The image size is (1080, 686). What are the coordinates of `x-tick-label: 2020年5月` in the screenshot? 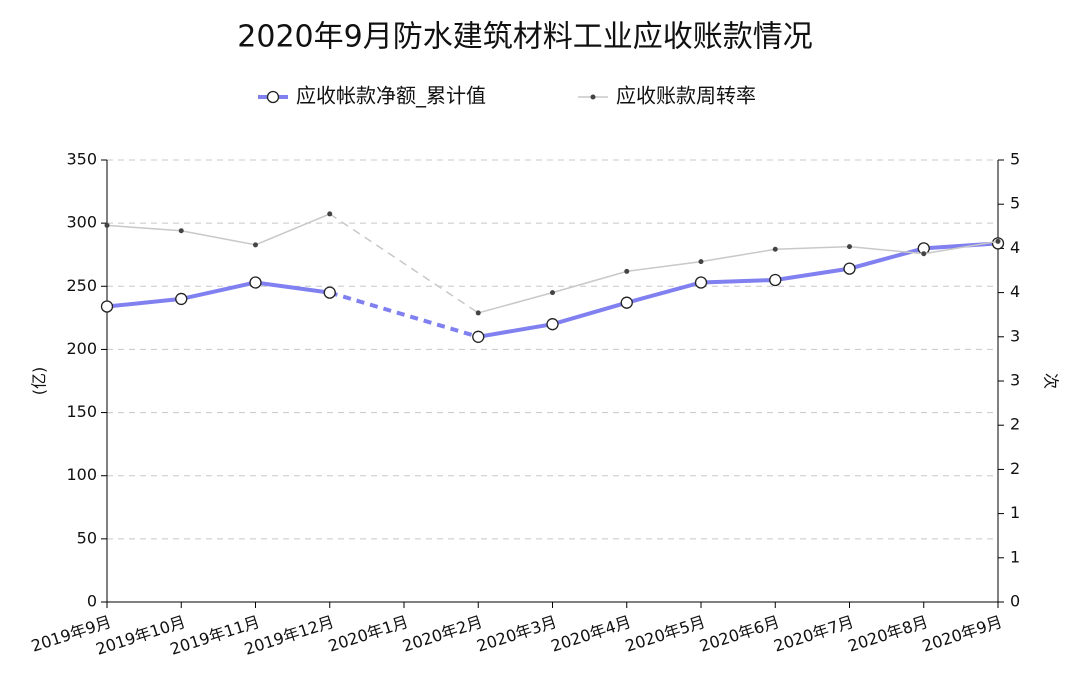 It's located at (665, 634).